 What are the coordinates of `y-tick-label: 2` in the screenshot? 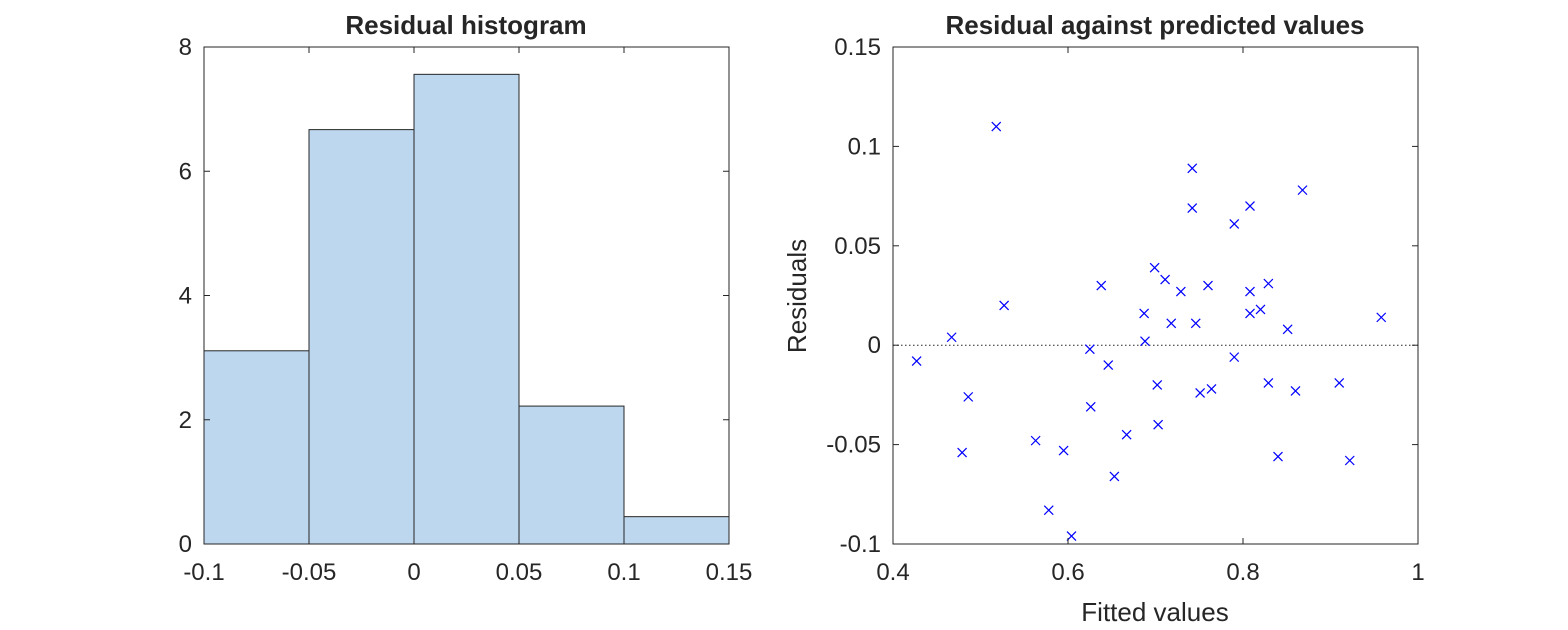 It's located at (185, 420).